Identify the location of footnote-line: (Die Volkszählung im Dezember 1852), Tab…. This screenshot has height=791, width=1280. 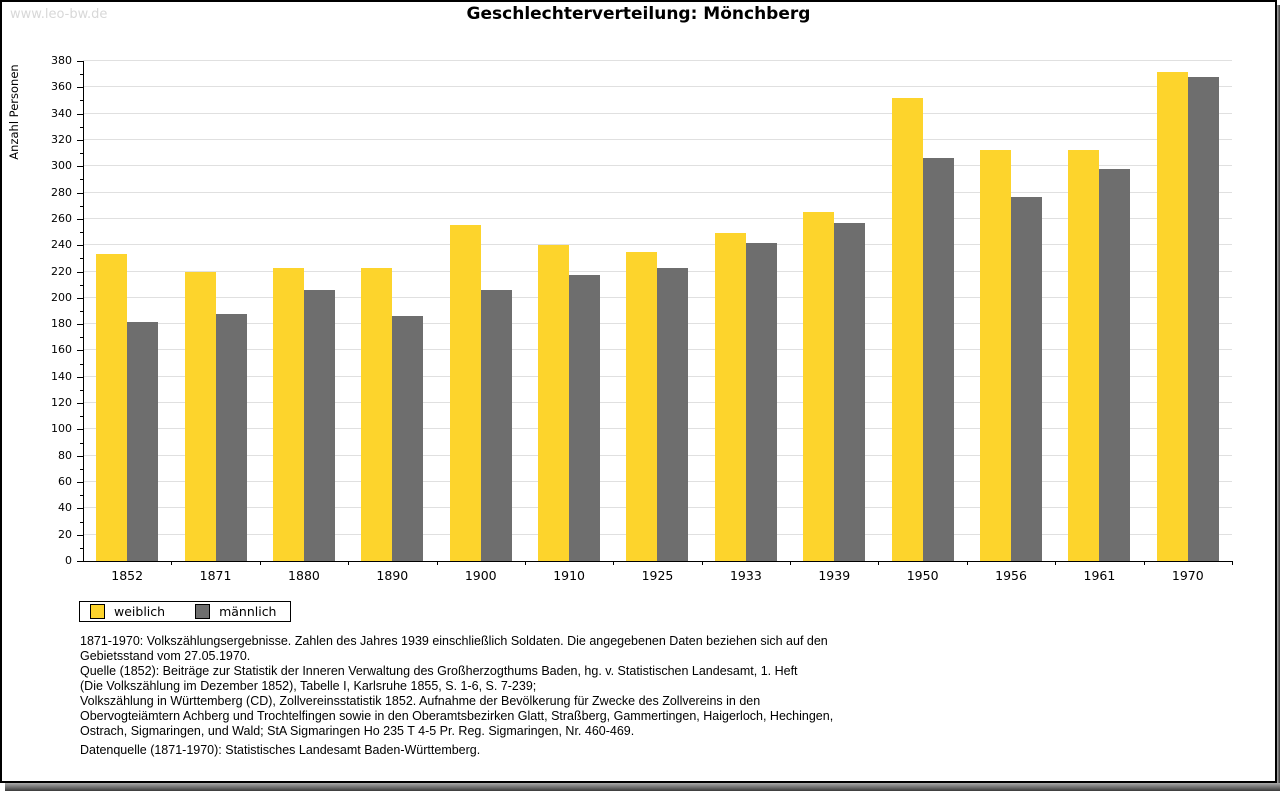
(308, 686).